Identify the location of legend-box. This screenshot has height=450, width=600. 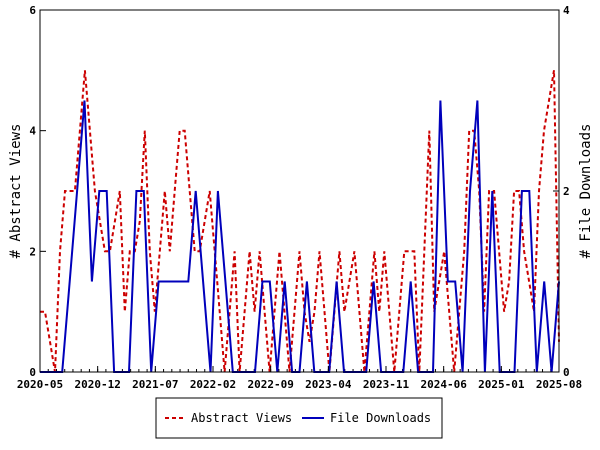
(299, 418).